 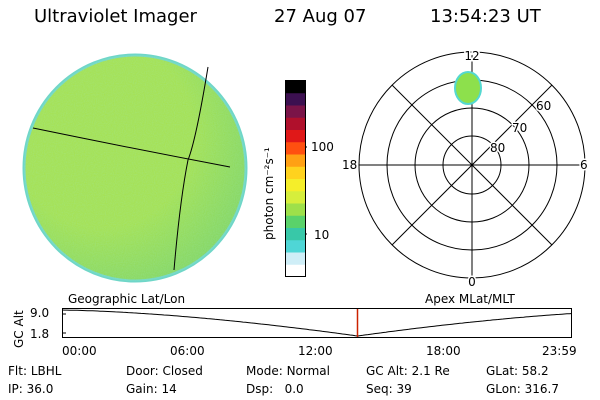 What do you see at coordinates (151, 389) in the screenshot?
I see `info-gain: Gain: 14` at bounding box center [151, 389].